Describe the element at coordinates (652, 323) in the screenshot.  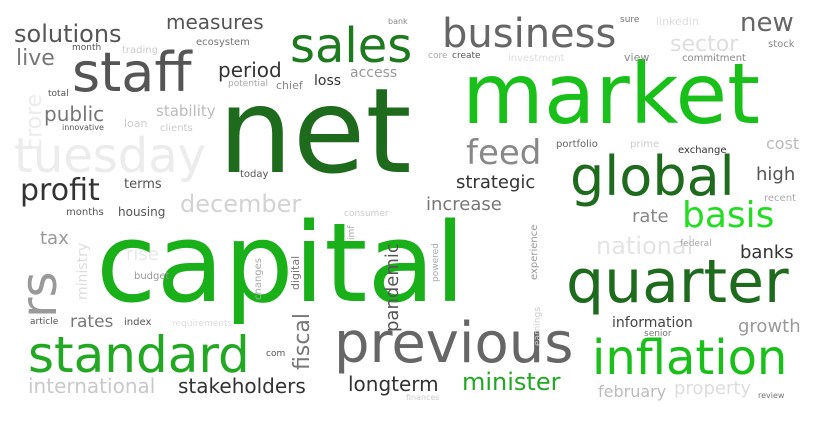
I see `word-information: information` at that location.